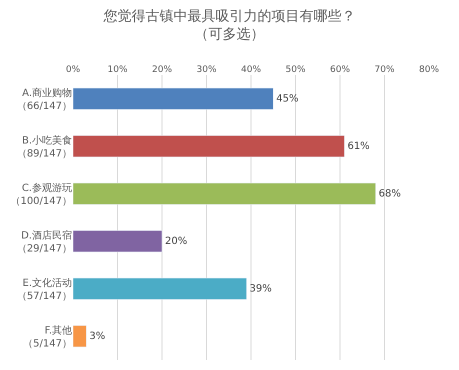  What do you see at coordinates (429, 70) in the screenshot?
I see `x-tick-label: 80%` at bounding box center [429, 70].